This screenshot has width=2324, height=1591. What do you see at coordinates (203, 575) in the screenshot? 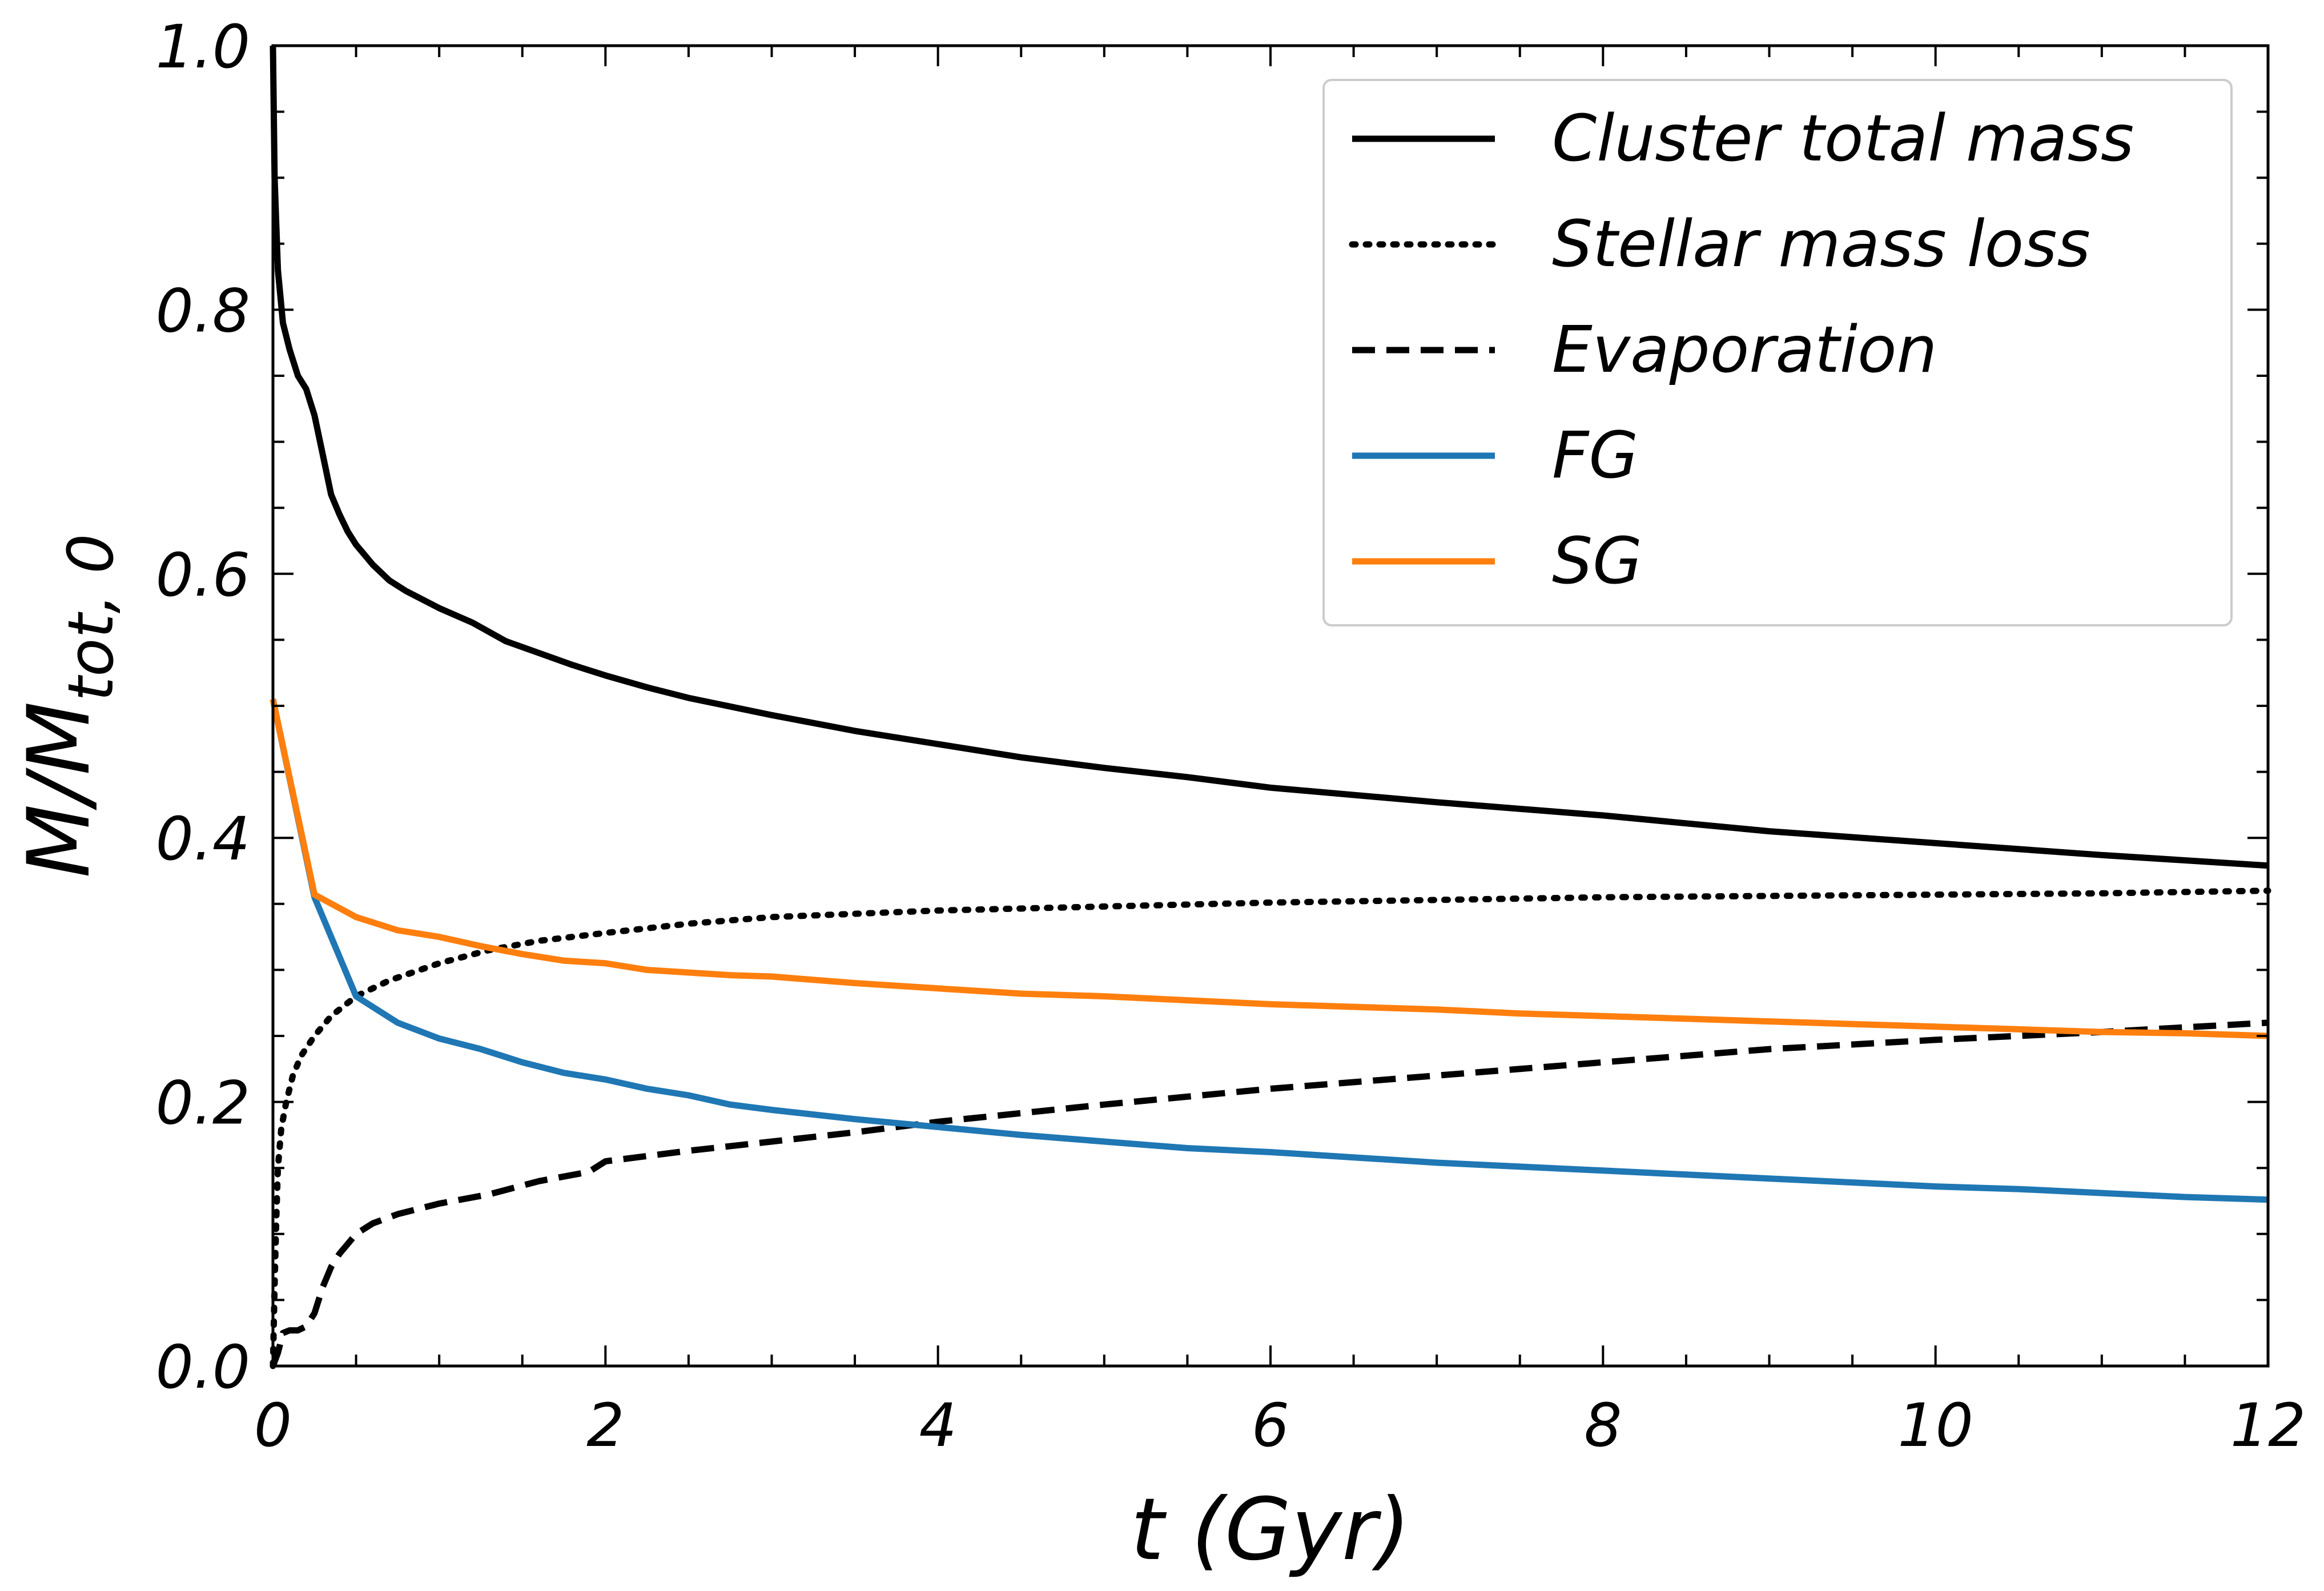
I see `y-tick-label: 0.6` at bounding box center [203, 575].